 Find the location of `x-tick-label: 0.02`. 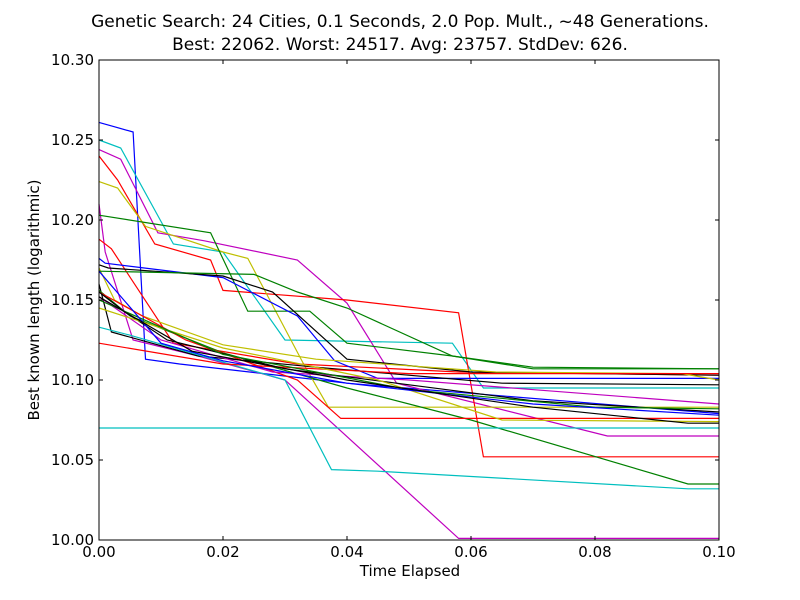

x-tick-label: 0.02 is located at coordinates (222, 552).